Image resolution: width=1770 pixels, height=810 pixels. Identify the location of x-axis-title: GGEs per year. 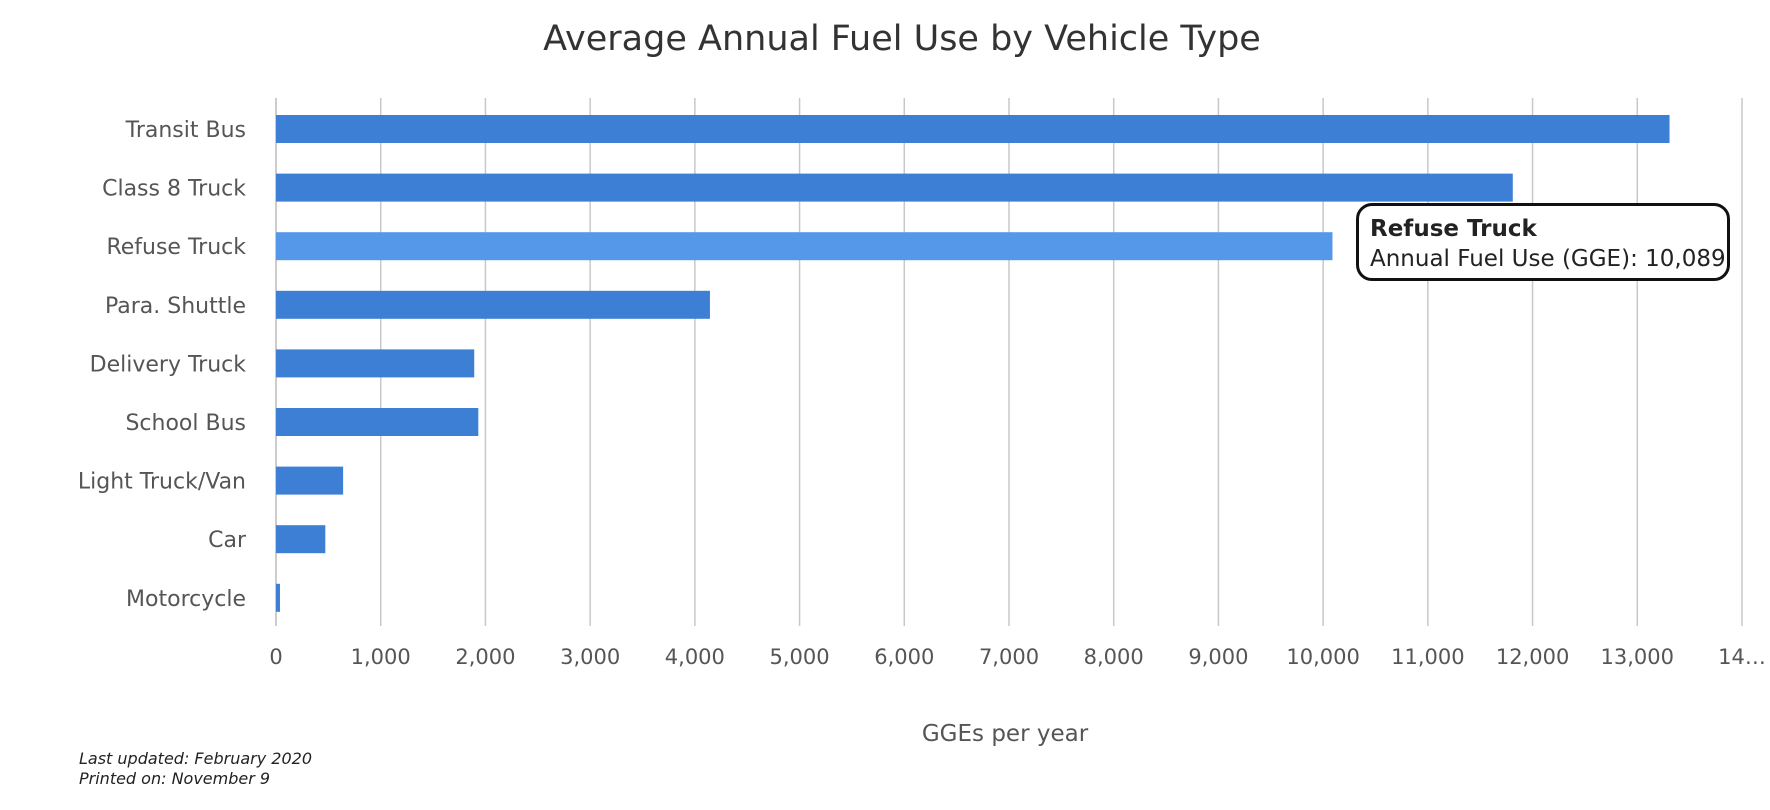
(1005, 734).